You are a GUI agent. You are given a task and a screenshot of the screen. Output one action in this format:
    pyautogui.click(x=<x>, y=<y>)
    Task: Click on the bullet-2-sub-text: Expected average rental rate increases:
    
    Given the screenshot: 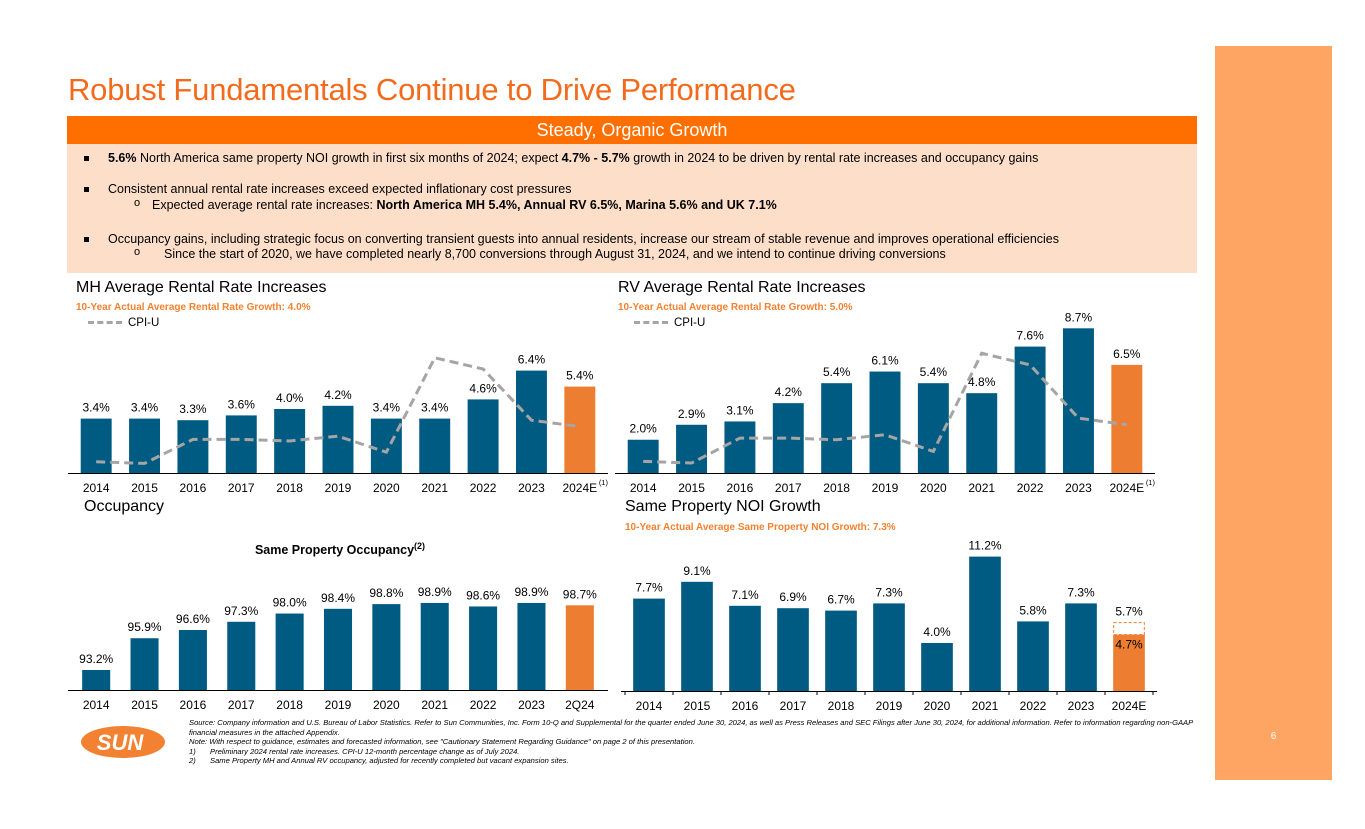 What is the action you would take?
    pyautogui.click(x=264, y=205)
    